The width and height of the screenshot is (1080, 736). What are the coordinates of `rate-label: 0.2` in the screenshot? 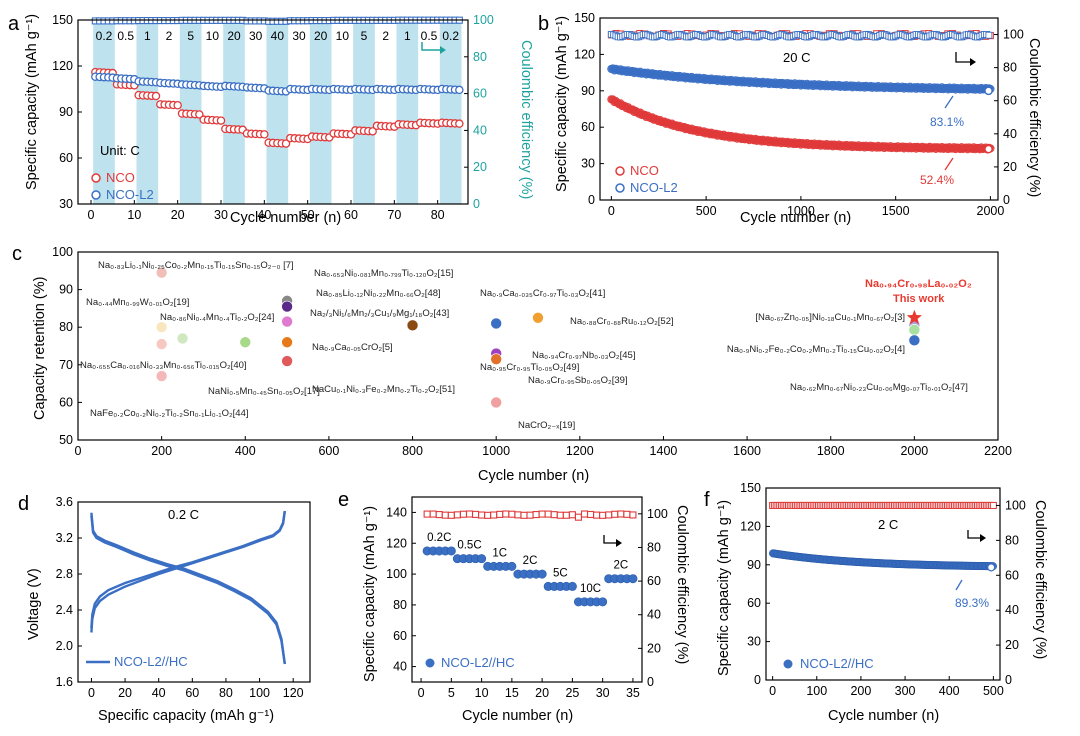 It's located at (450, 36).